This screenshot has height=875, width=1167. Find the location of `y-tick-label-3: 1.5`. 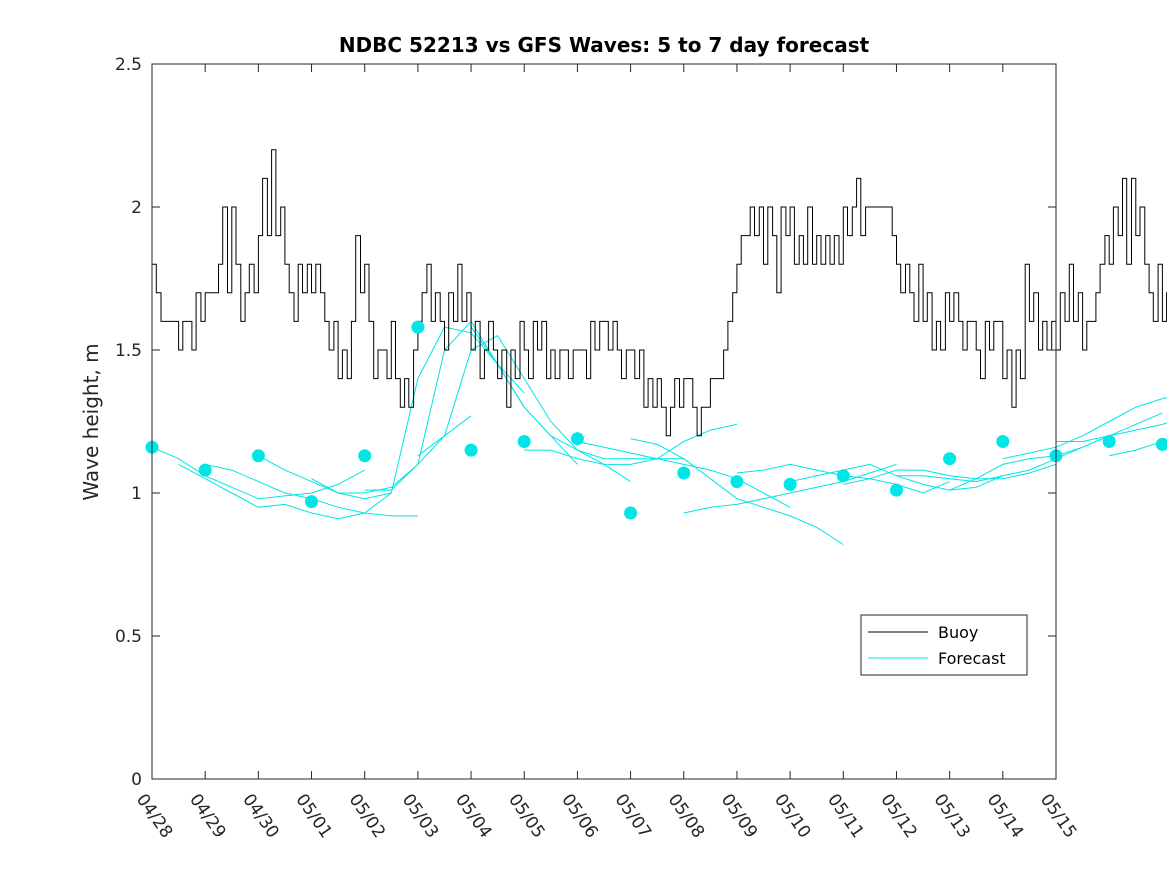

y-tick-label-3: 1.5 is located at coordinates (128, 351).